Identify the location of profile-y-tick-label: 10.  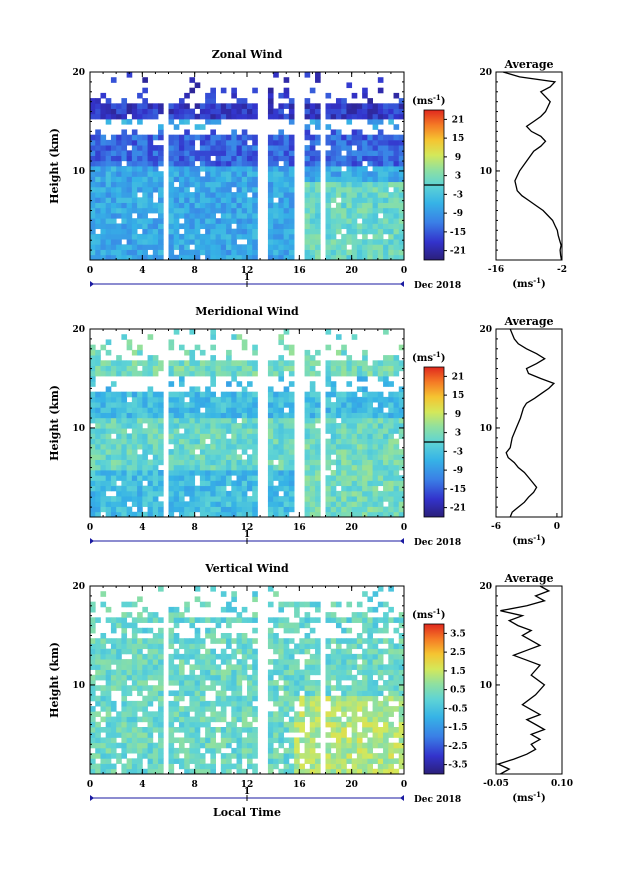
(485, 172).